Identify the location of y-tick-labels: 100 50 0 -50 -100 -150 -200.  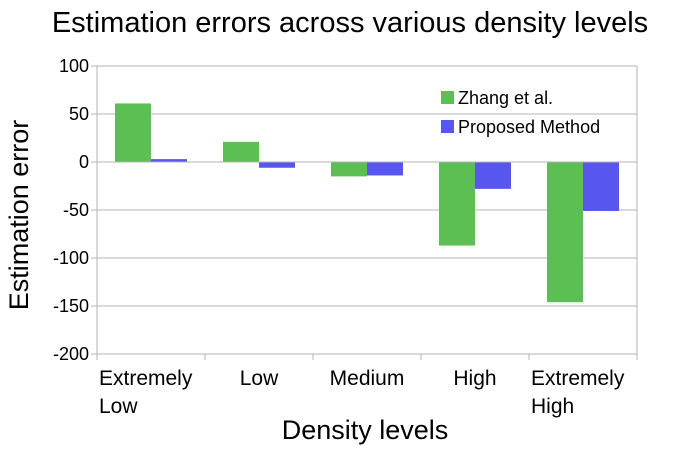
(71, 210).